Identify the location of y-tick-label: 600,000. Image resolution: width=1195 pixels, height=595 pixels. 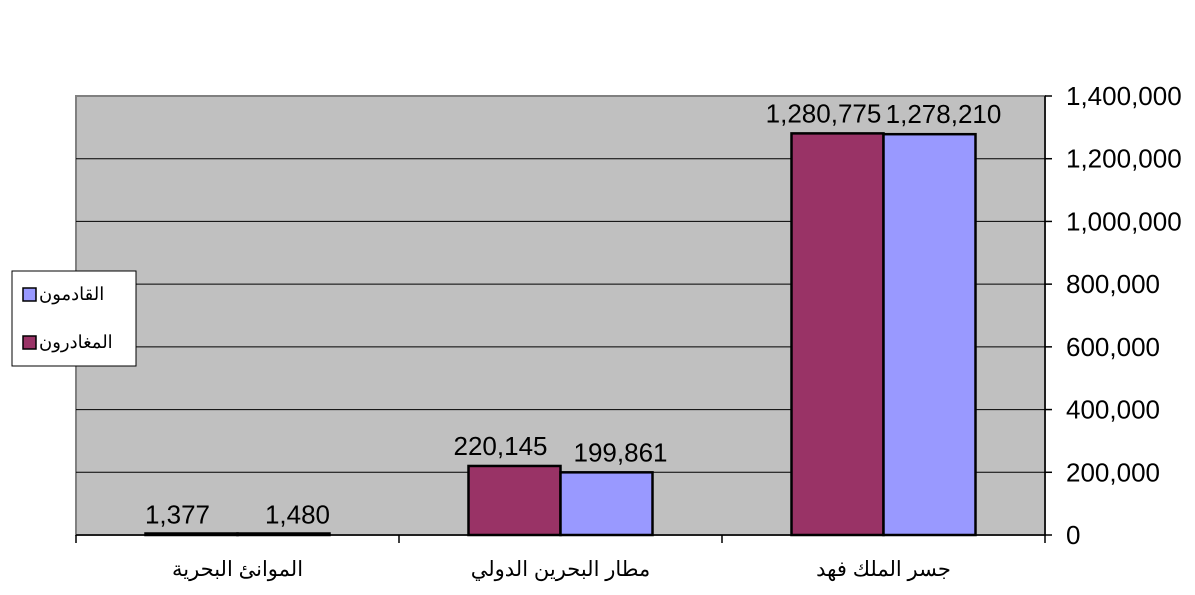
(1113, 347).